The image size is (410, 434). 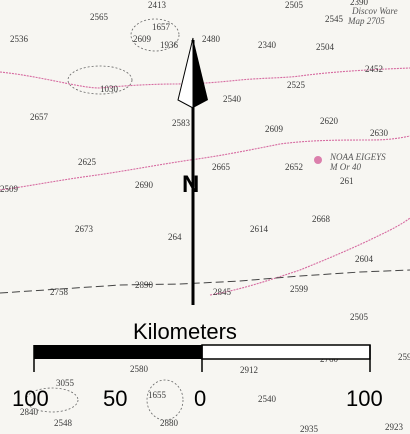 I want to click on feature-label: Map 2705, so click(x=366, y=21).